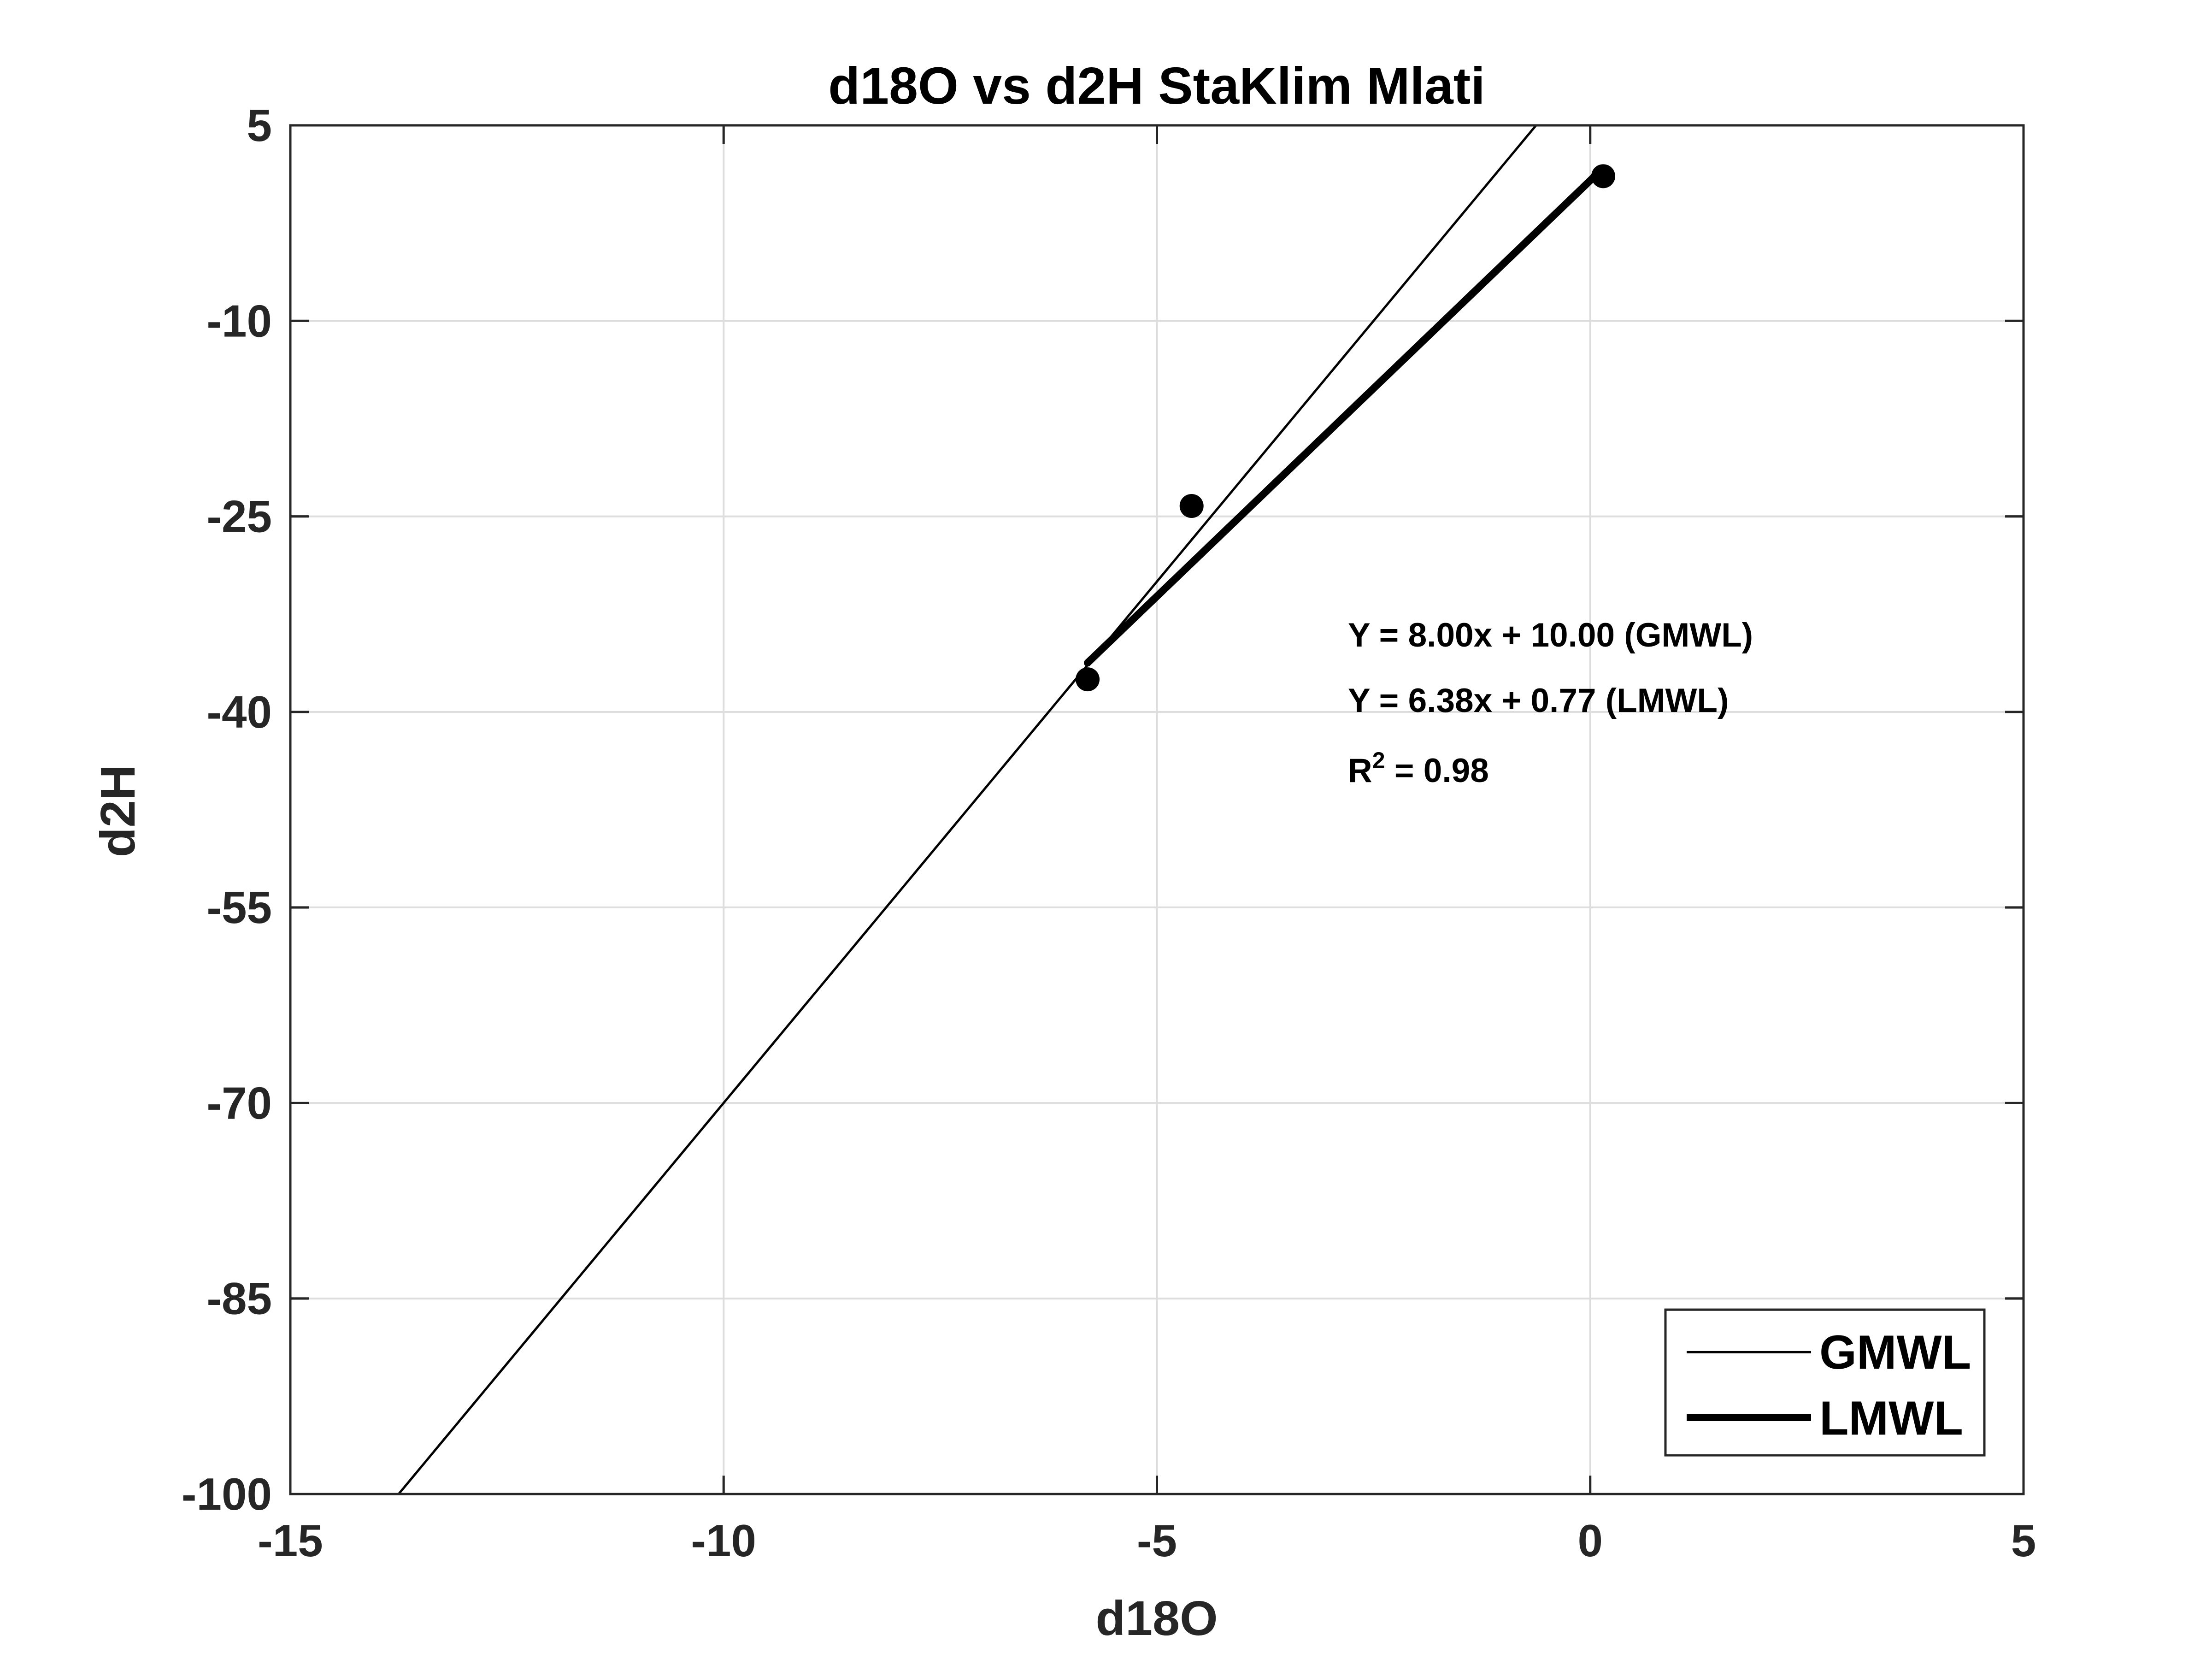  What do you see at coordinates (118, 811) in the screenshot?
I see `y-axis-label: d2H` at bounding box center [118, 811].